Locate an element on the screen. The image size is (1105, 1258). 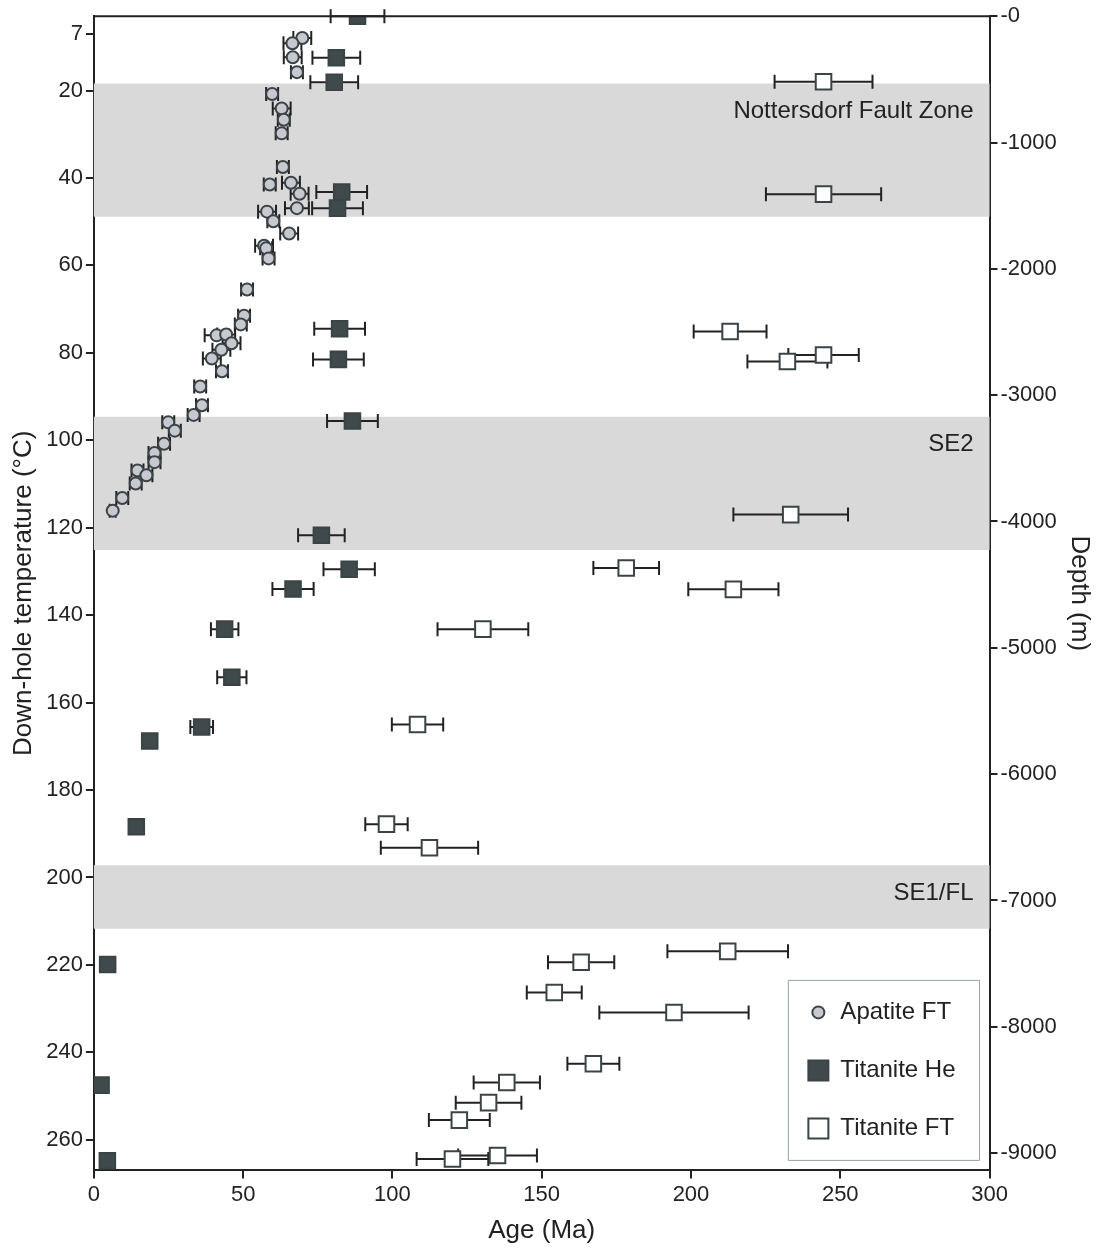
y-tick-label: 40 is located at coordinates (70, 177).